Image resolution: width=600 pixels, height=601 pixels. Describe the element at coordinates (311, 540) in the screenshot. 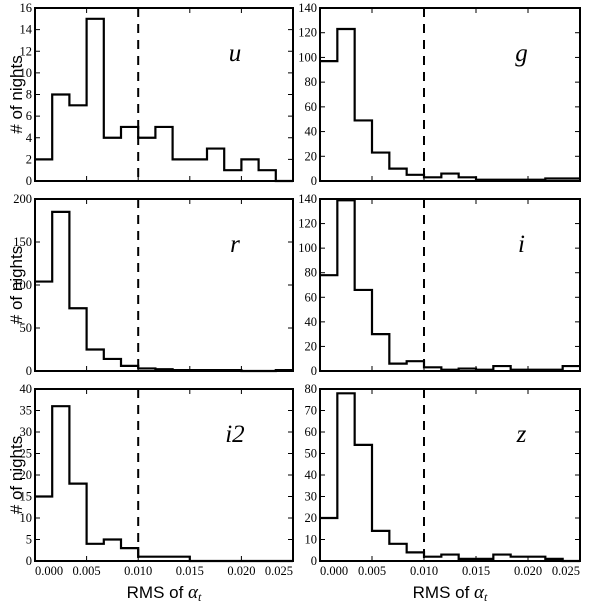

I see `y-tick-label: 10` at that location.